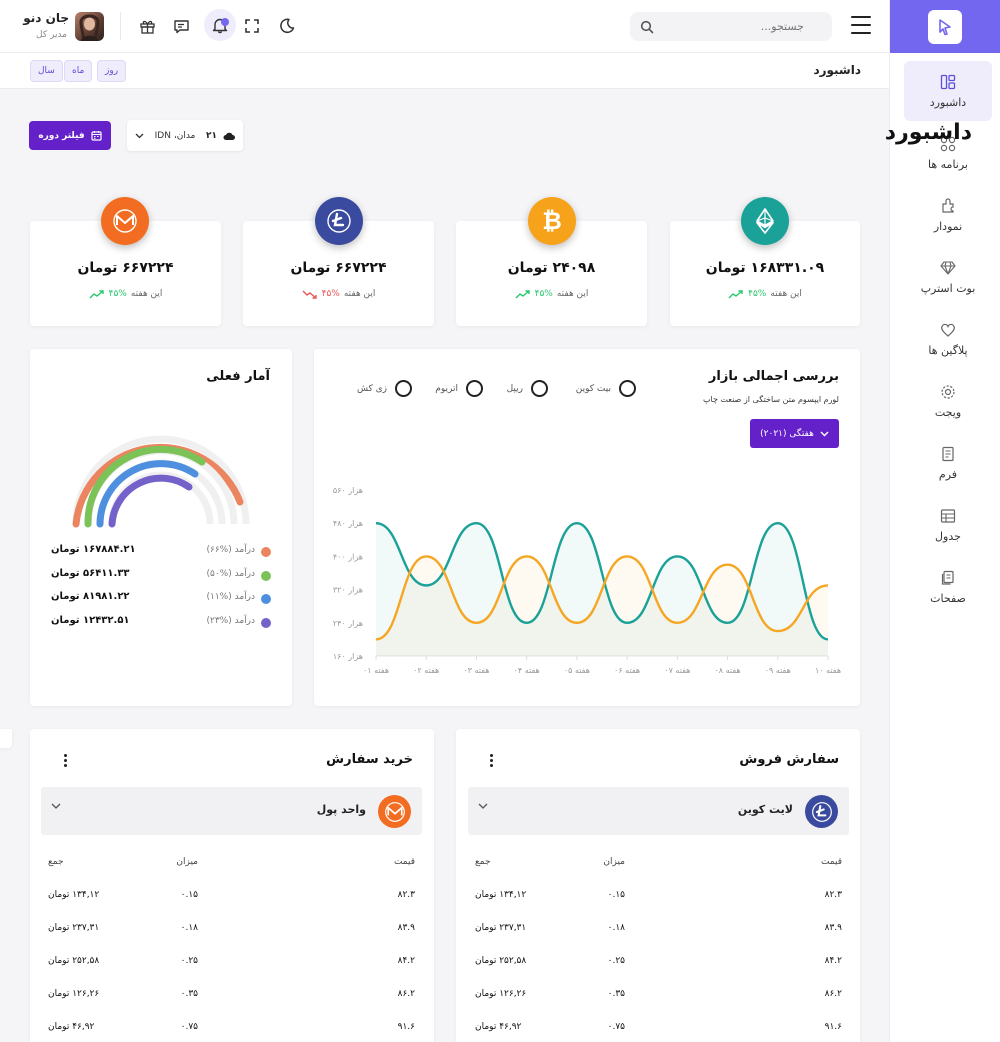 The width and height of the screenshot is (1000, 1042). Describe the element at coordinates (406, 928) in the screenshot. I see `table-cell: ۸۳.۹` at that location.